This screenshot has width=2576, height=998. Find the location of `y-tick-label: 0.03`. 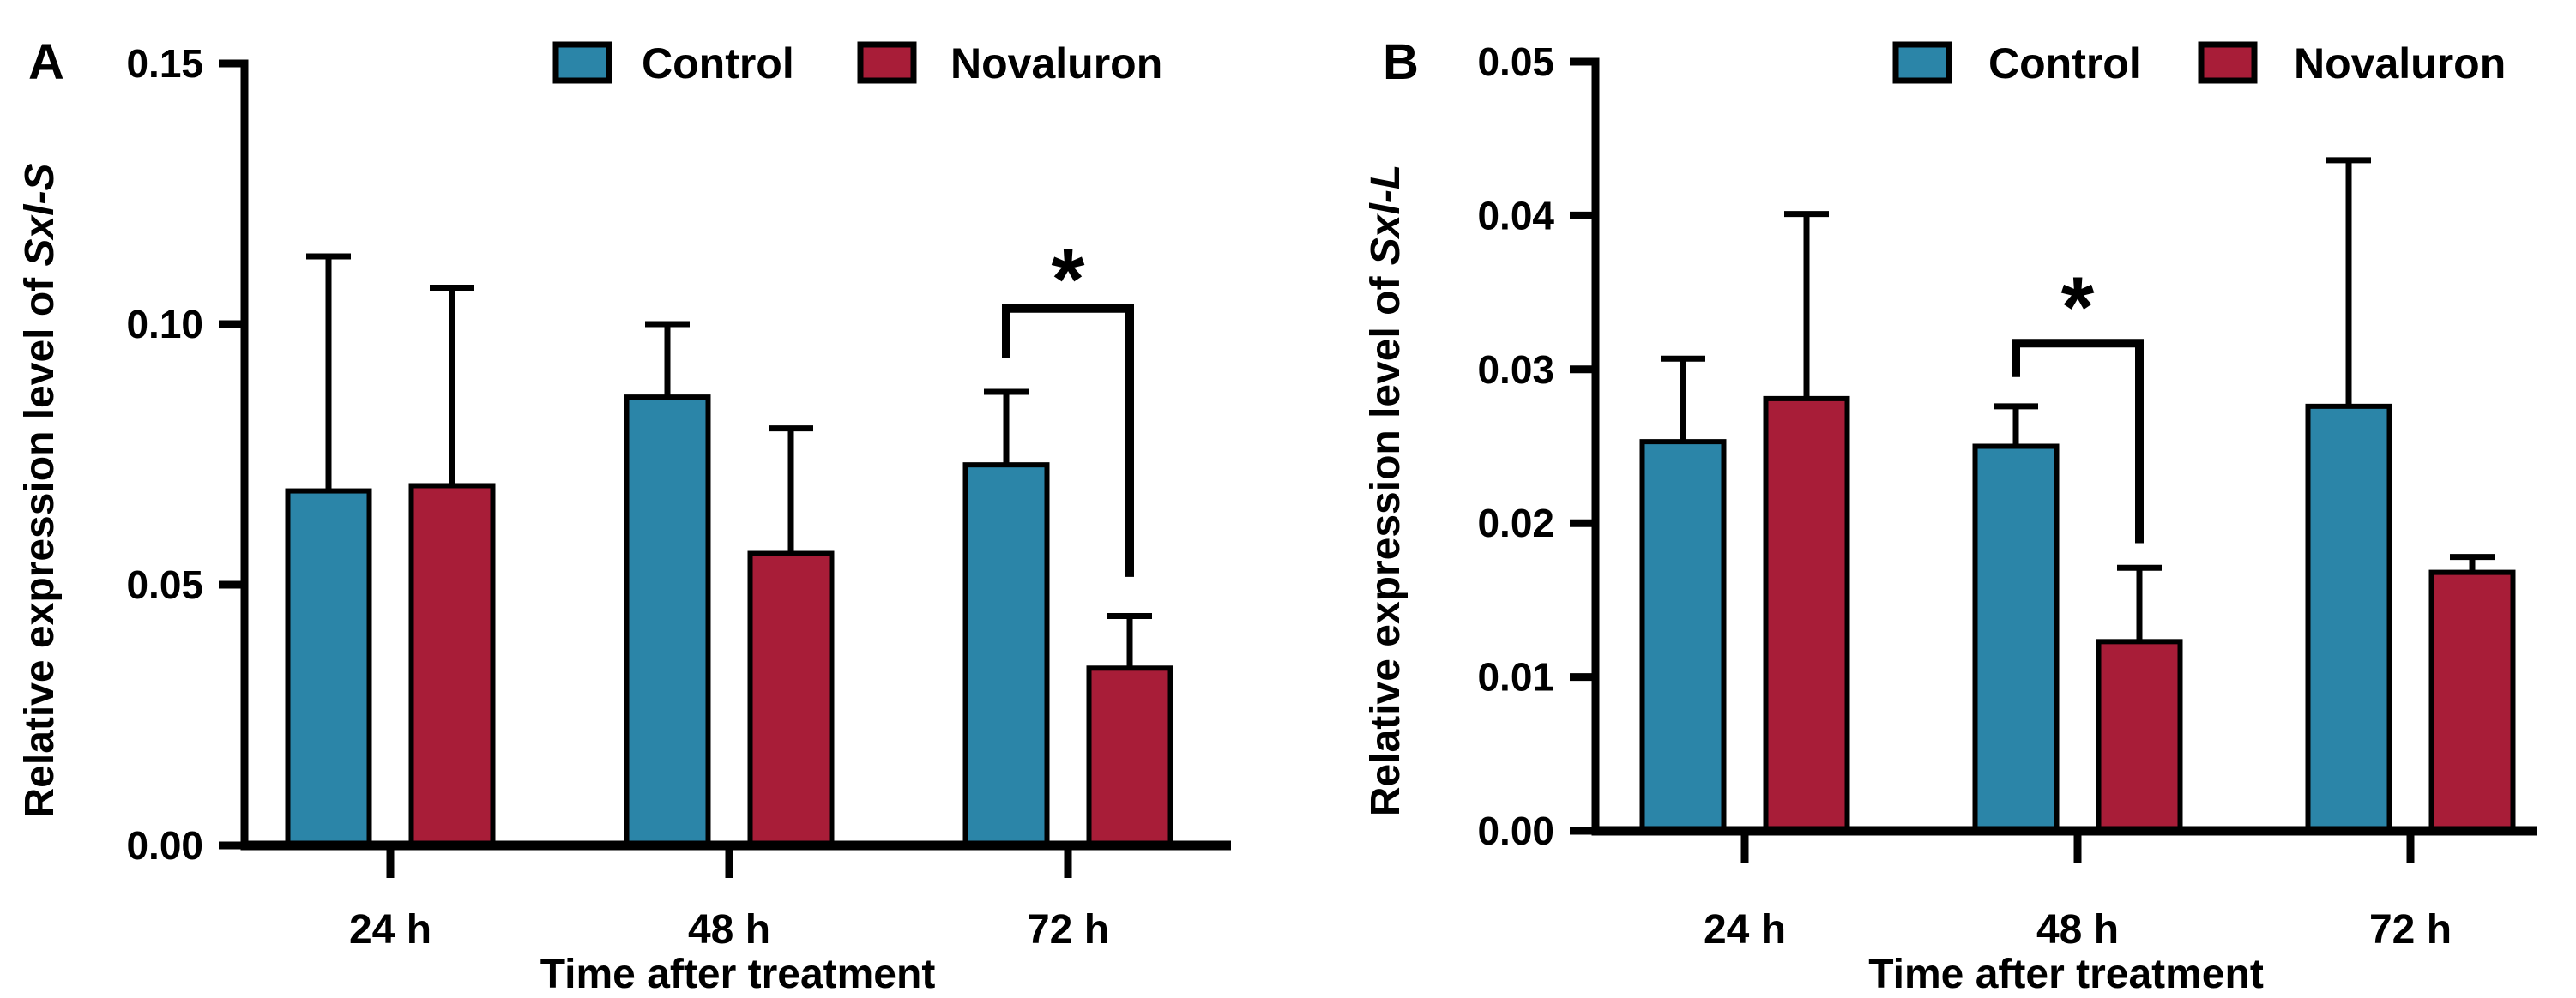

y-tick-label: 0.03 is located at coordinates (1515, 369).